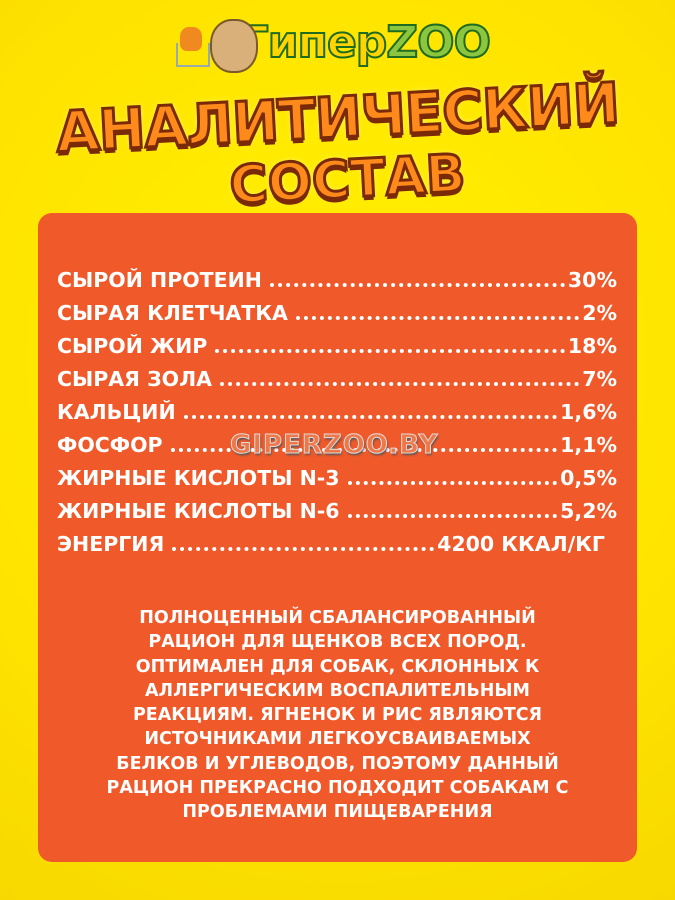 This screenshot has width=675, height=900. Describe the element at coordinates (159, 280) in the screenshot. I see `nutrient-name: СЫРОЙ ПРОТЕИН` at that location.